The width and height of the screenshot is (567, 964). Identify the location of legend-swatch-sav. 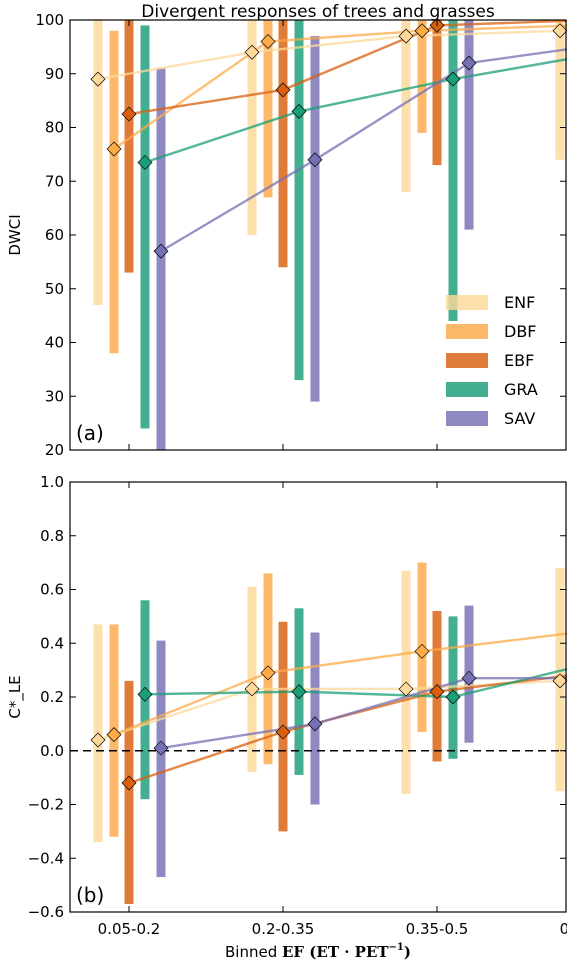
(467, 418).